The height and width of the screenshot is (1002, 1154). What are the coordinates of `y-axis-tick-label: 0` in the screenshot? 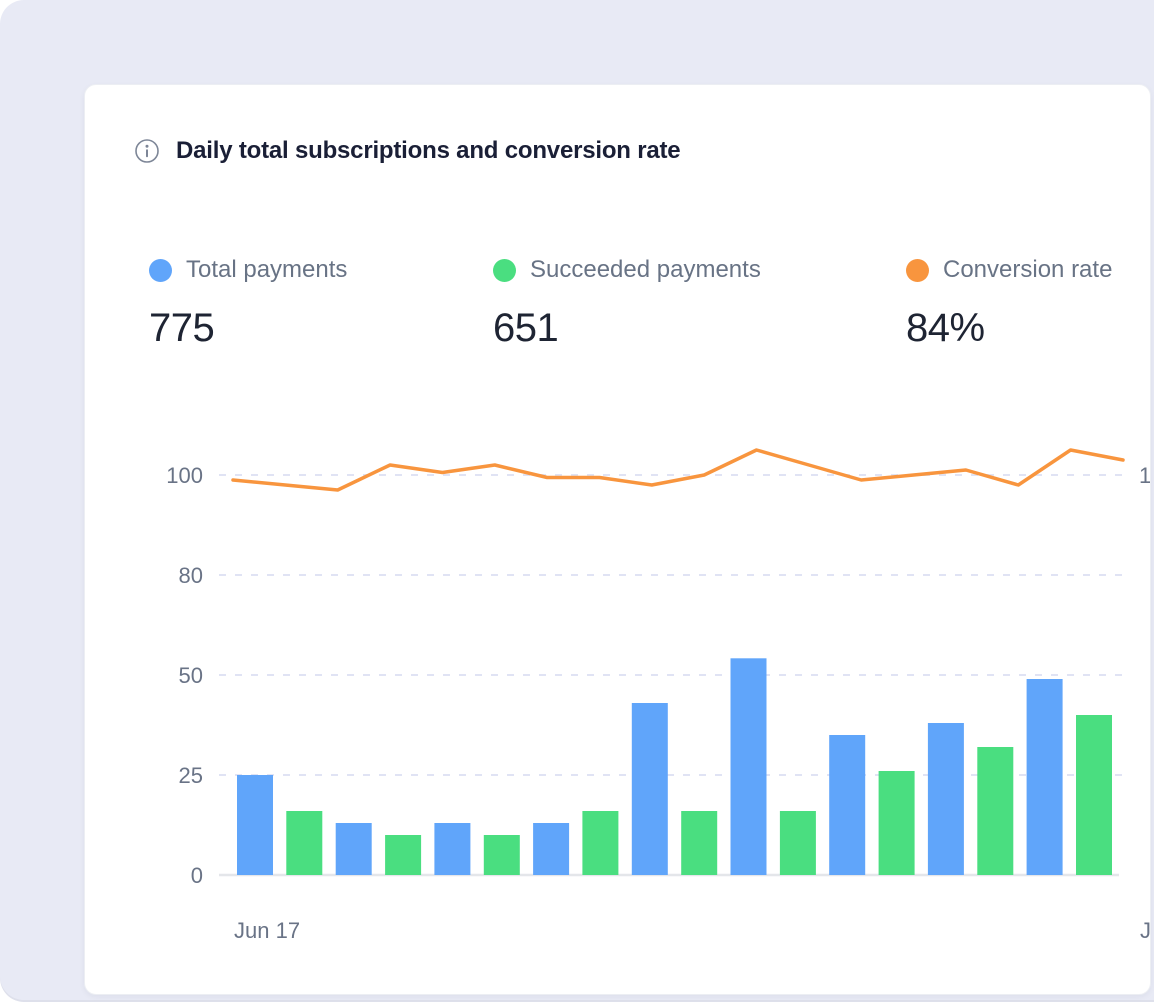 It's located at (197, 875).